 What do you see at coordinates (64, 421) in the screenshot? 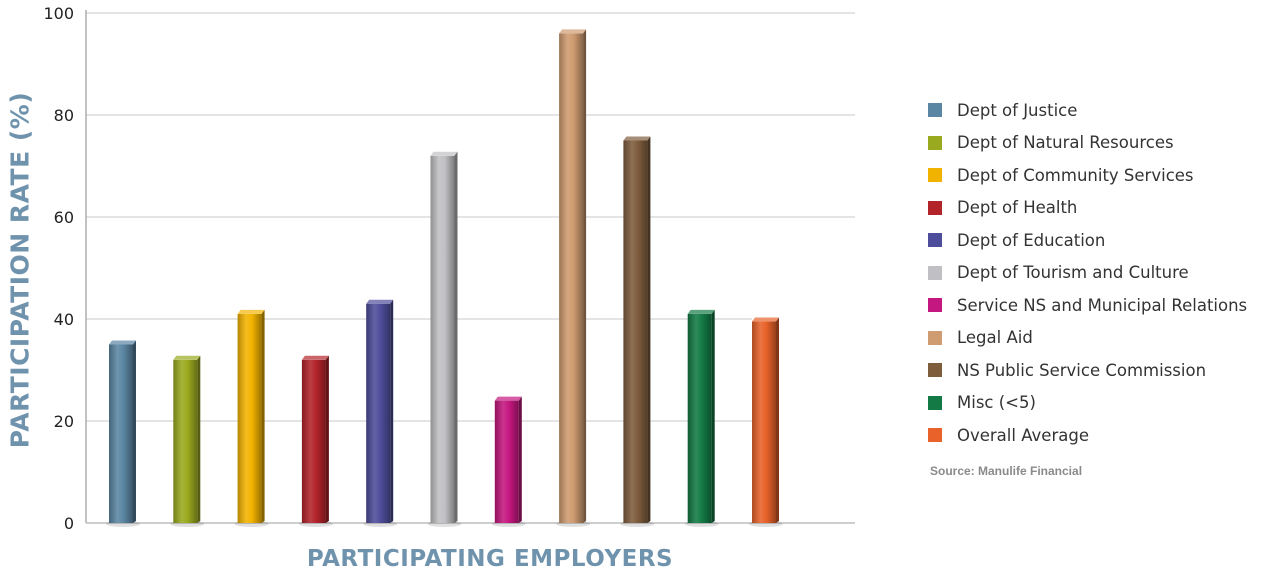
I see `y-tick-label: 20` at bounding box center [64, 421].